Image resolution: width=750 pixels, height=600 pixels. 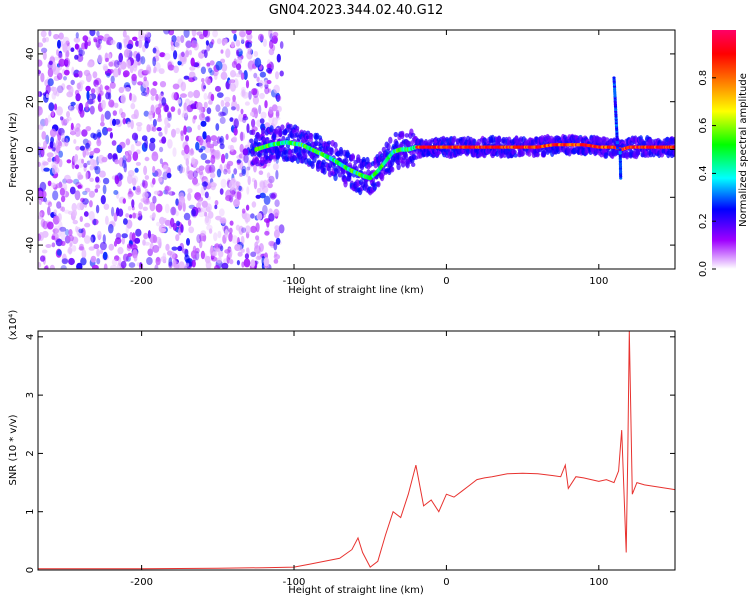 I want to click on colorbar-tick-label: 0.4, so click(x=703, y=173).